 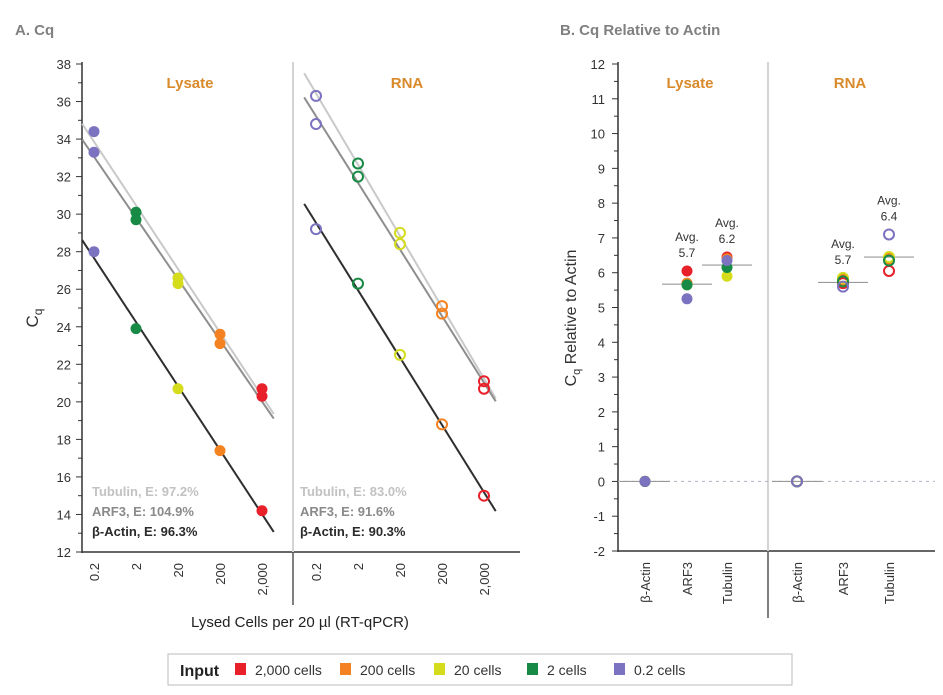 What do you see at coordinates (573, 318) in the screenshot?
I see `y-axis-label: Cq Relative to Actin` at bounding box center [573, 318].